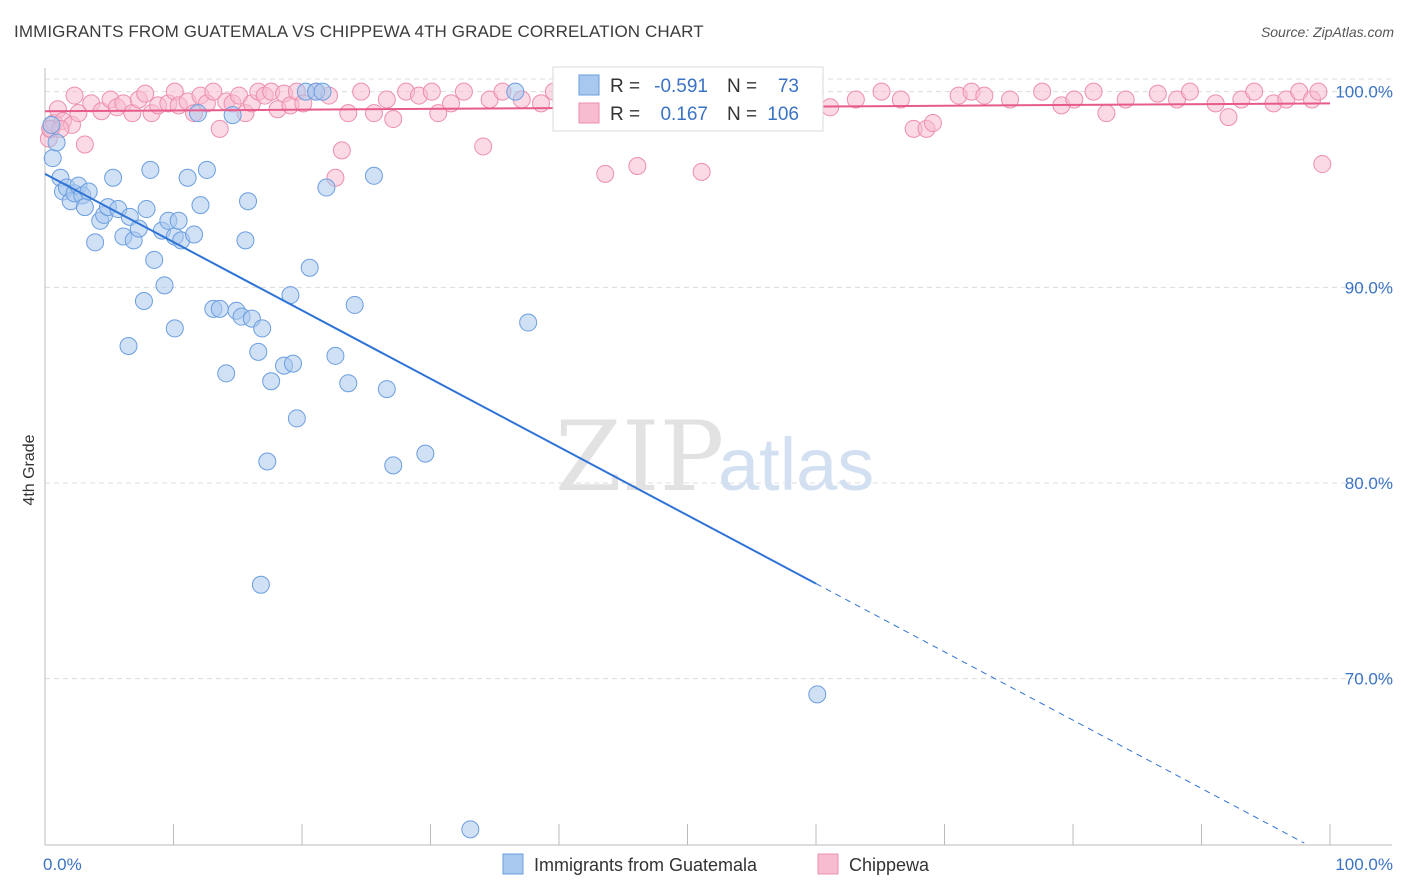 The width and height of the screenshot is (1406, 892). Describe the element at coordinates (796, 464) in the screenshot. I see `watermark-atlas: atlas` at that location.